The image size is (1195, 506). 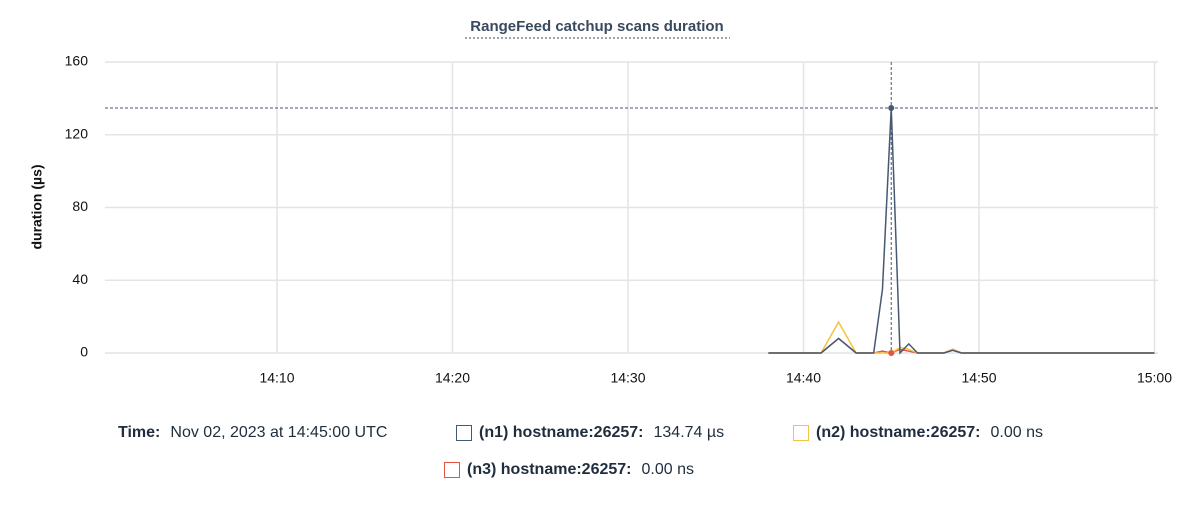 I want to click on legend-name: (n3) hostname:26257:, so click(x=549, y=469).